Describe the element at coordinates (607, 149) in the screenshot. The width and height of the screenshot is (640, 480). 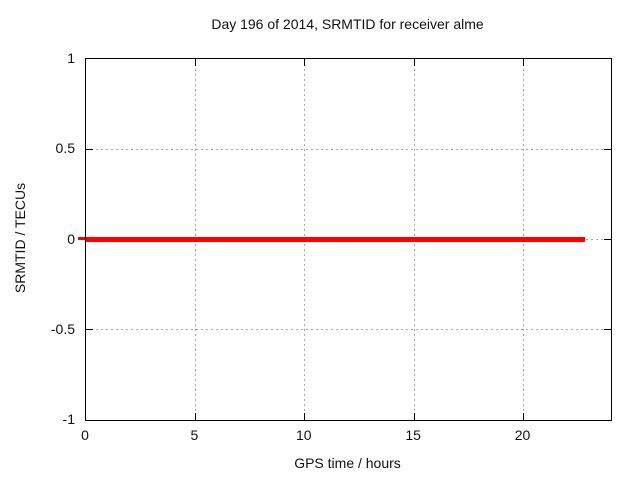
I see `y-tick-right-0.5` at that location.